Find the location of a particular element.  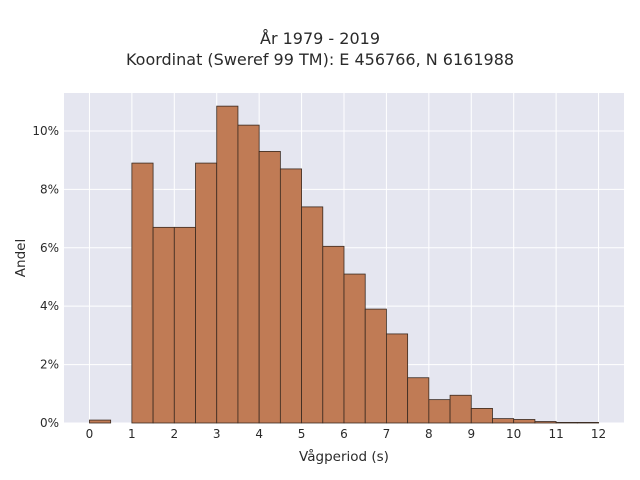

y-axis-label: Andel is located at coordinates (21, 258).